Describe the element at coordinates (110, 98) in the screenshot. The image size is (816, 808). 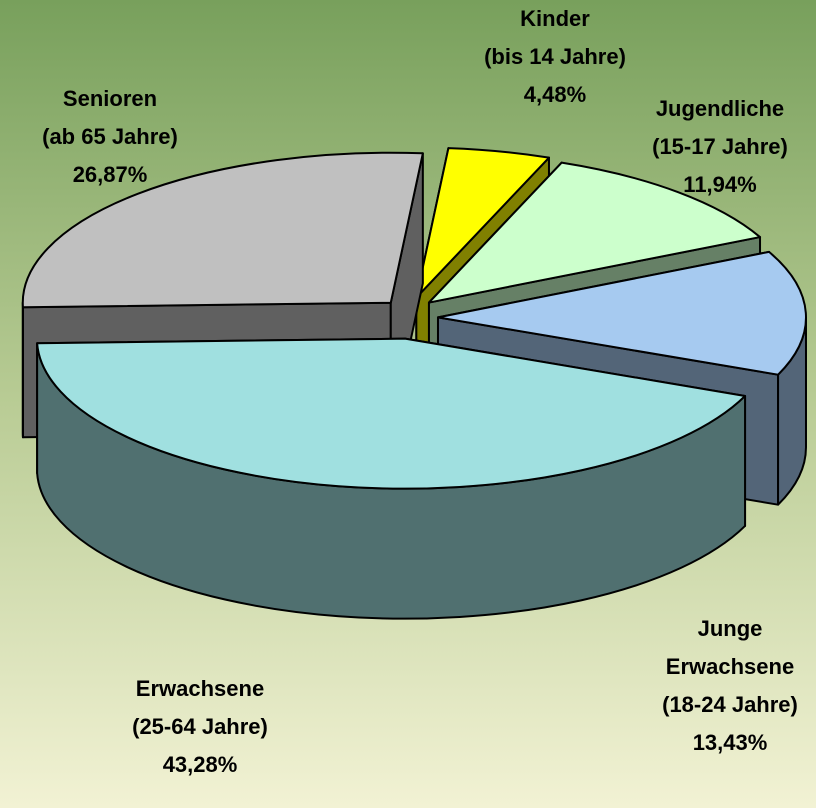
I see `category-label: Senioren` at that location.